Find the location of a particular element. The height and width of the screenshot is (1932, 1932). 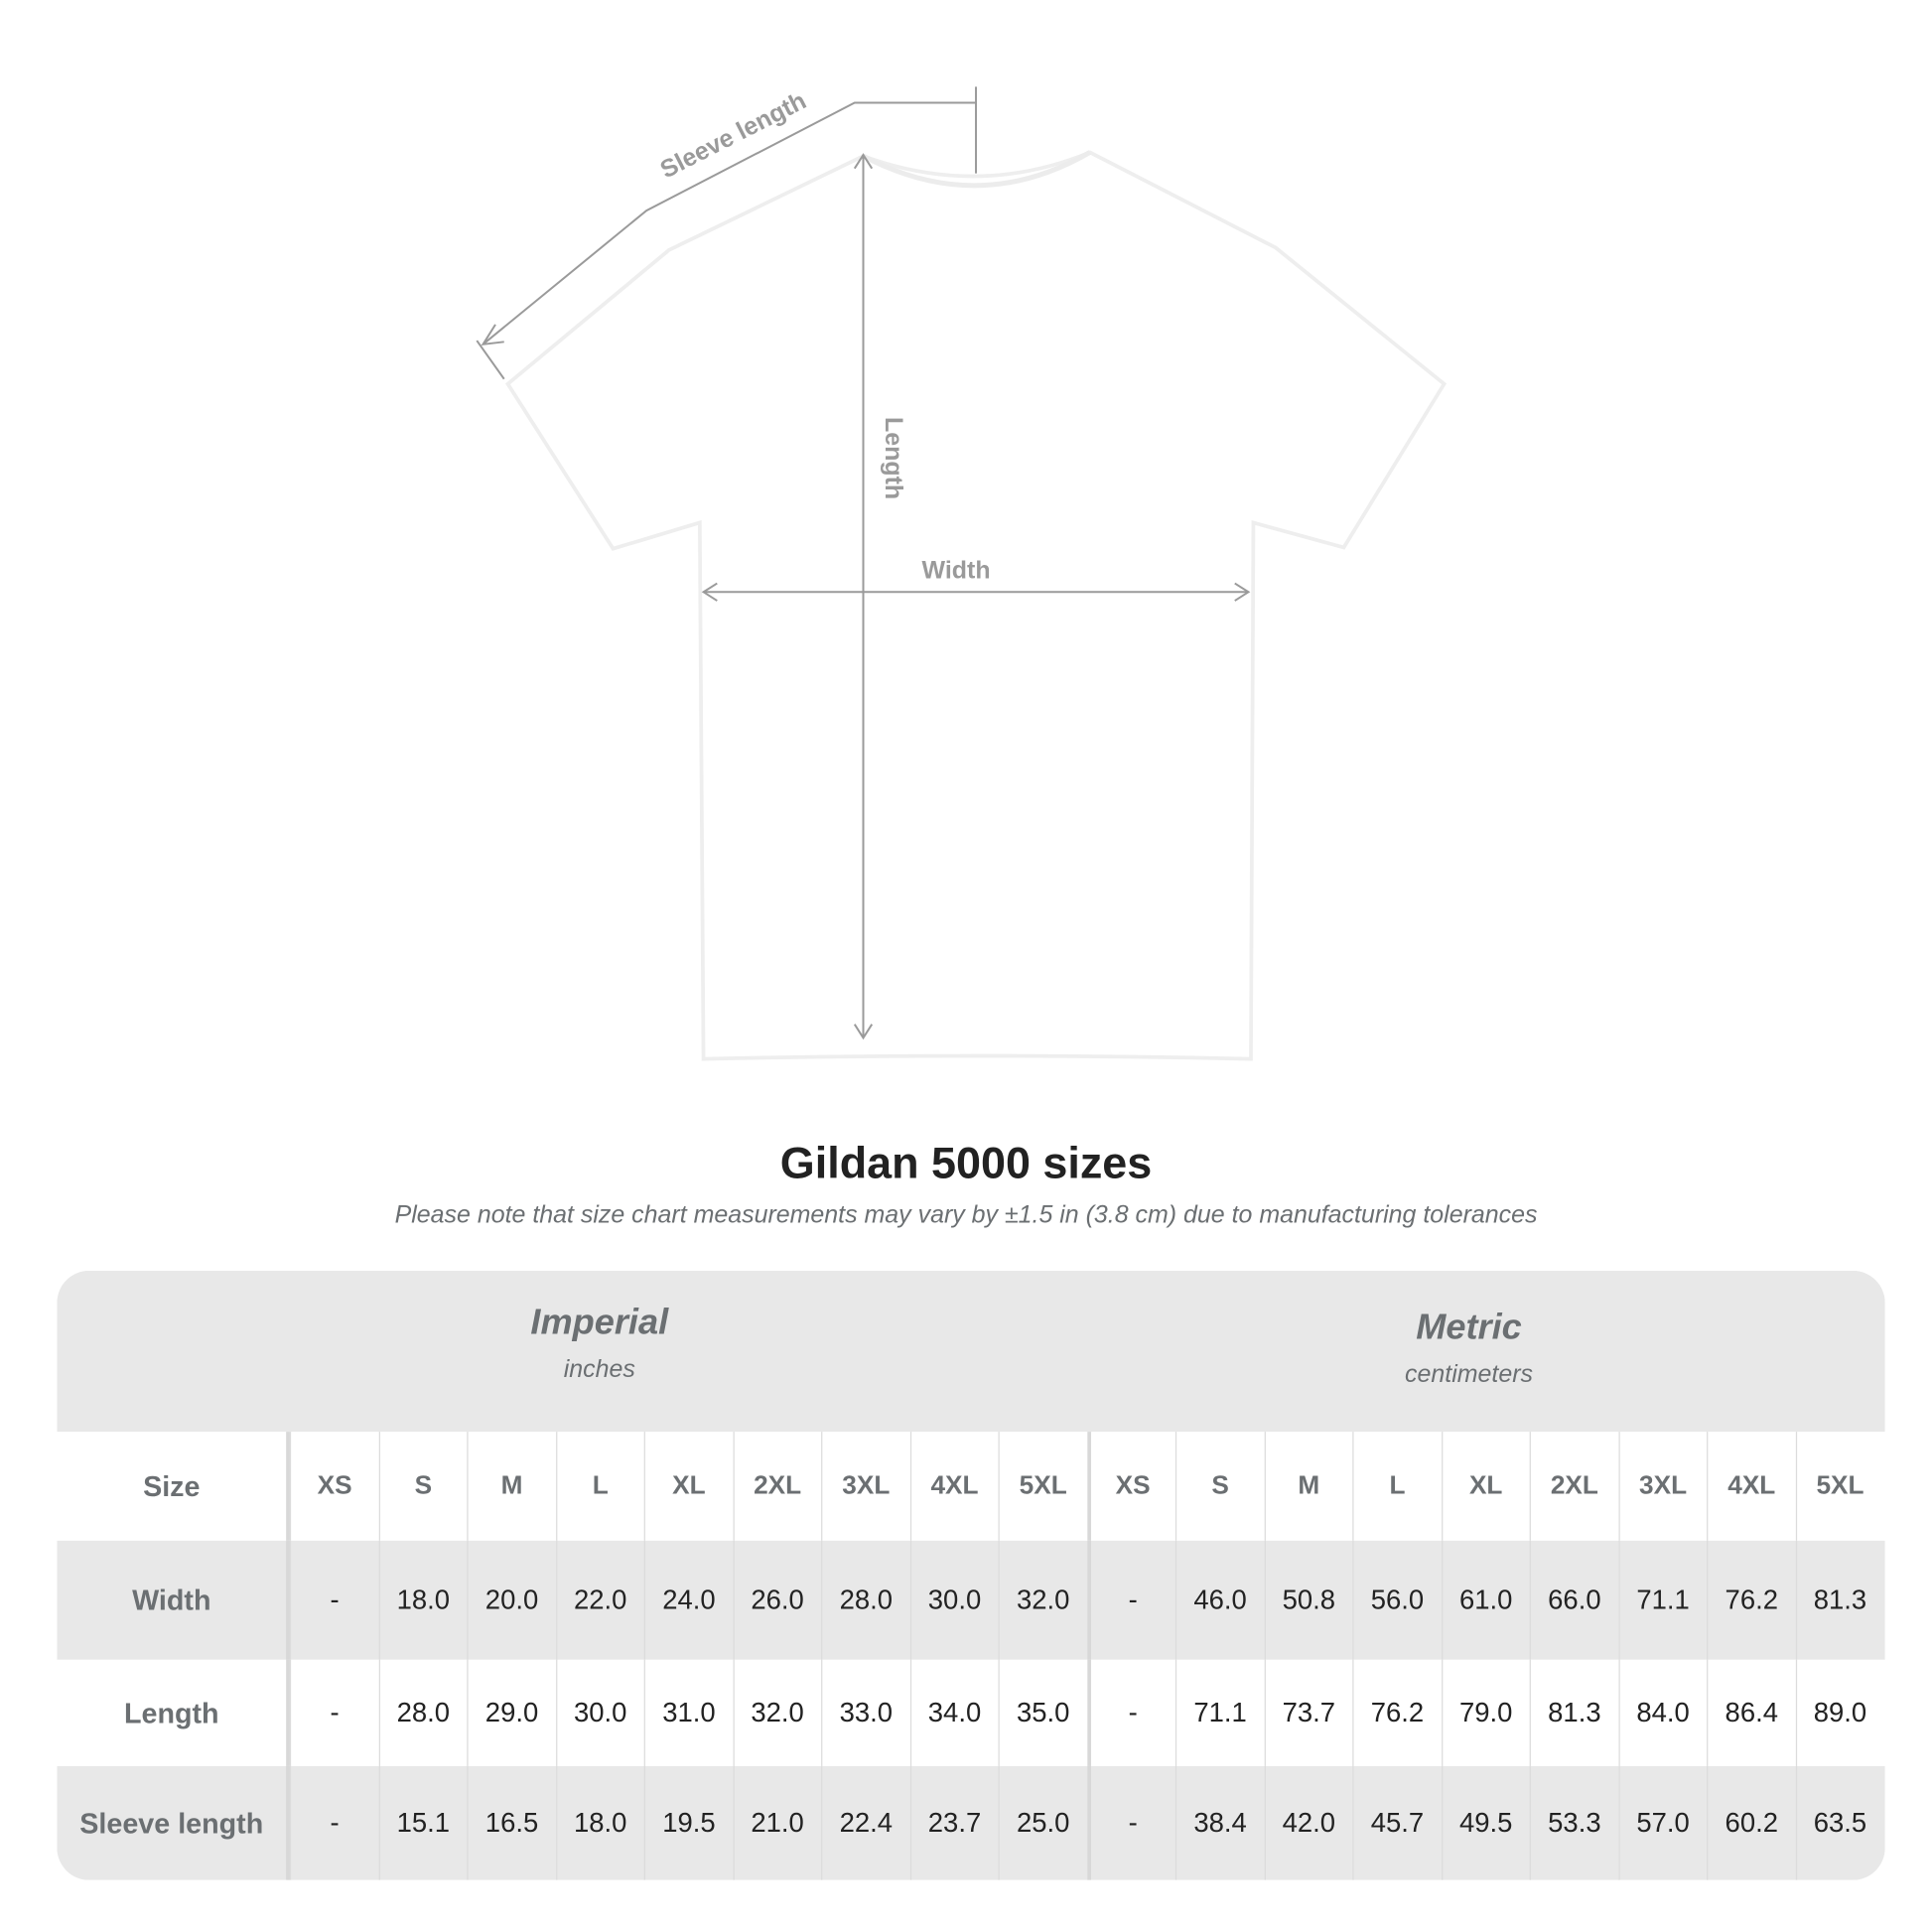

size-header-imperial: 4XL is located at coordinates (954, 1486).